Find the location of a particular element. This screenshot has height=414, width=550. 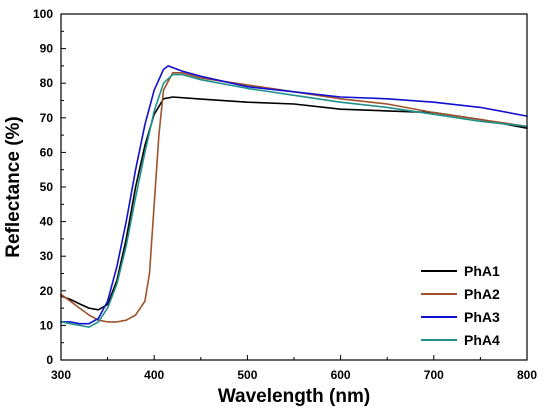

y-tick-label: 30 is located at coordinates (47, 256).